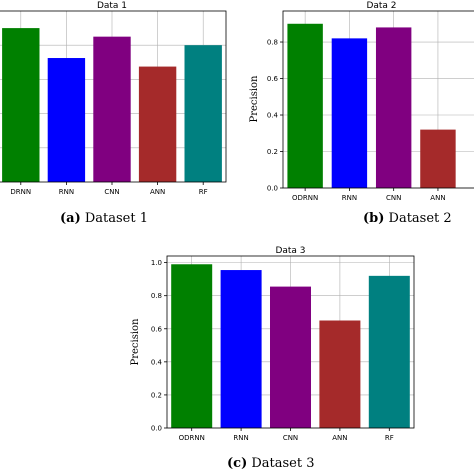  I want to click on panel-caption: (c) Dataset 3, so click(271, 463).